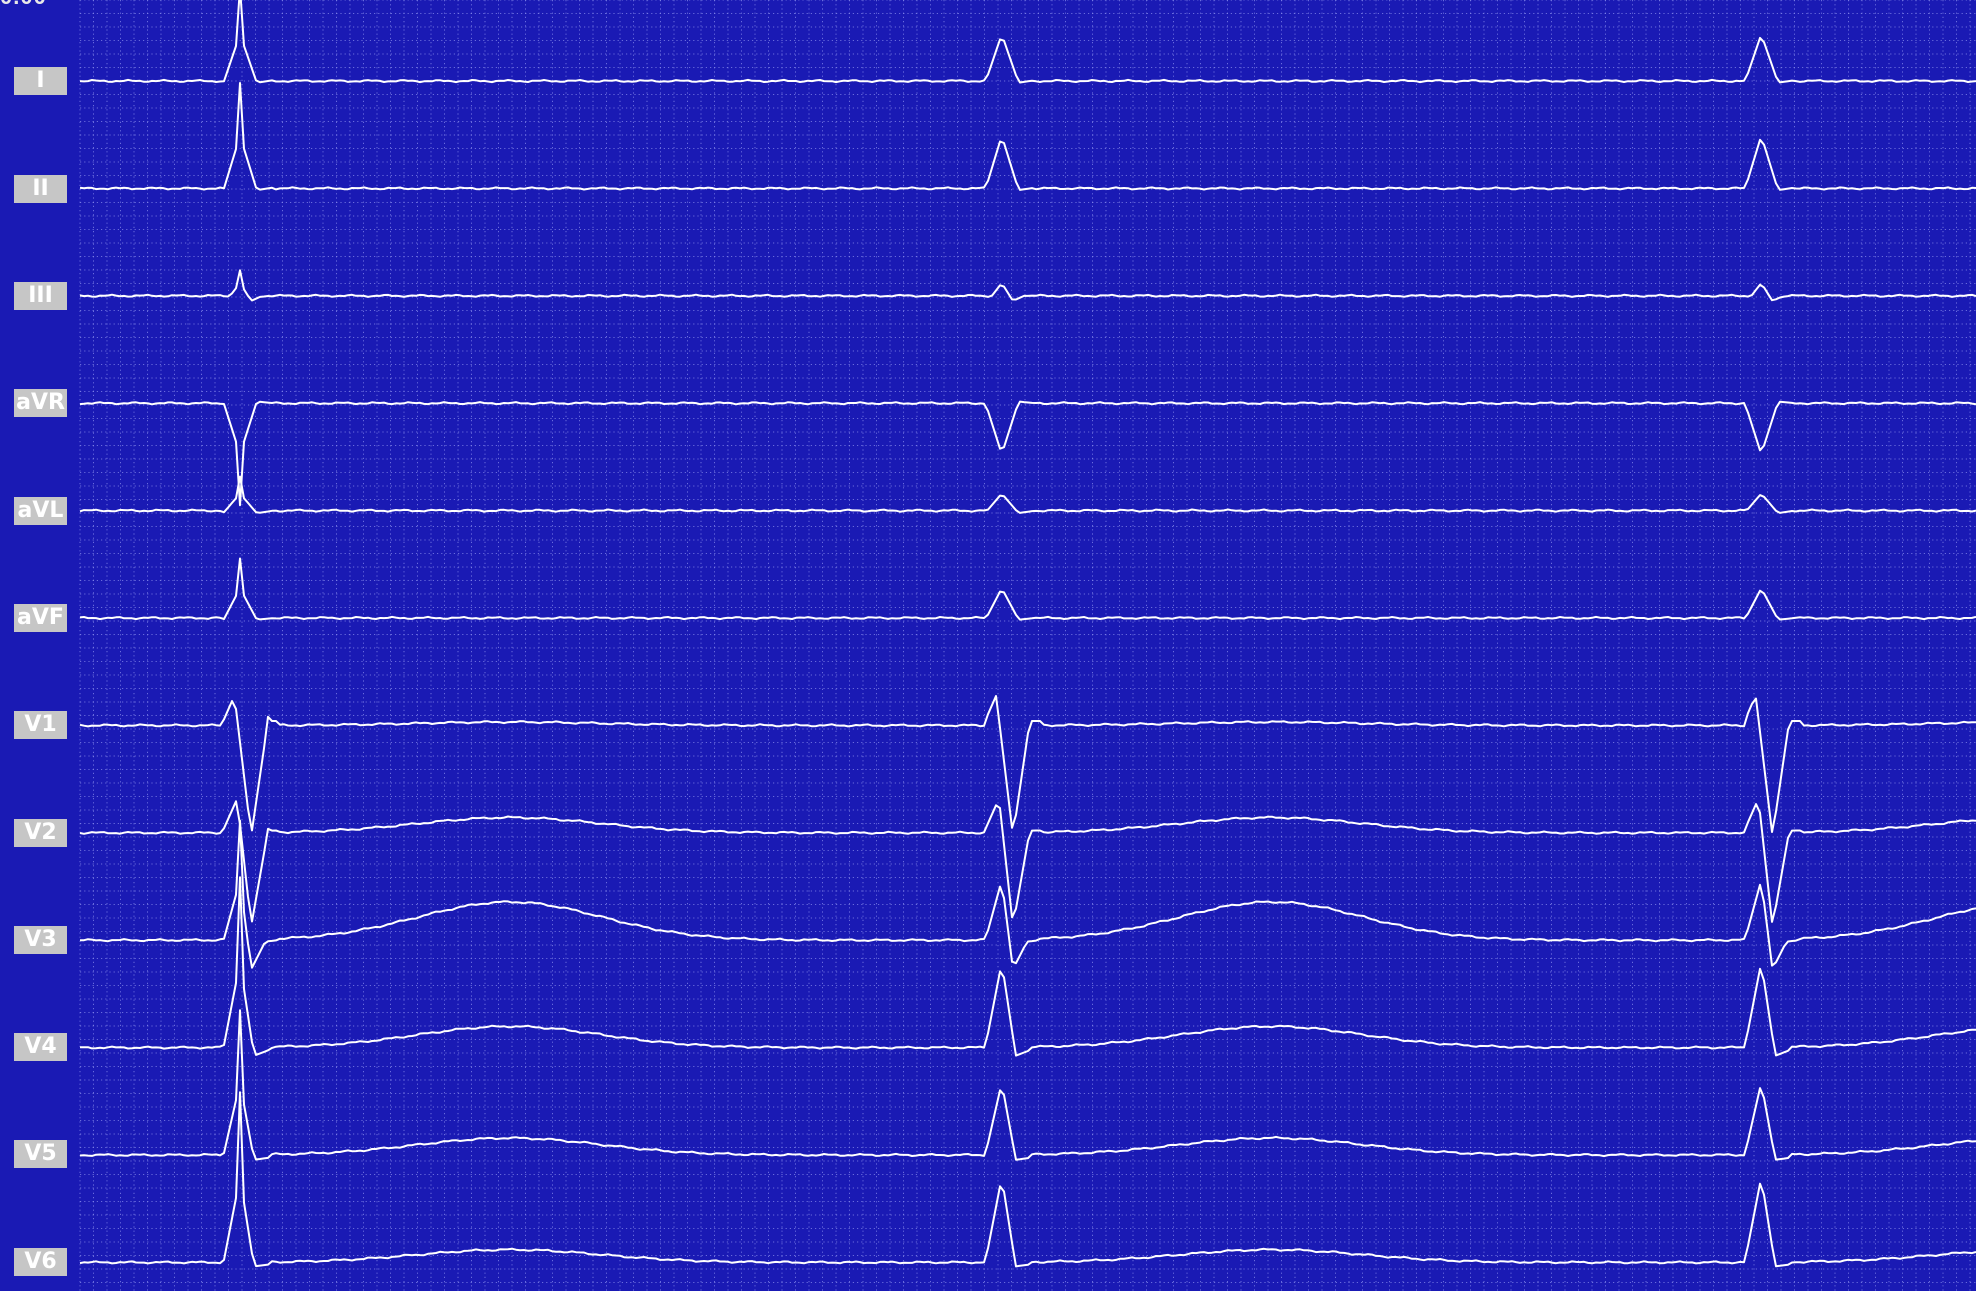 This screenshot has width=1976, height=1291. I want to click on lead-label-iii: III, so click(40, 296).